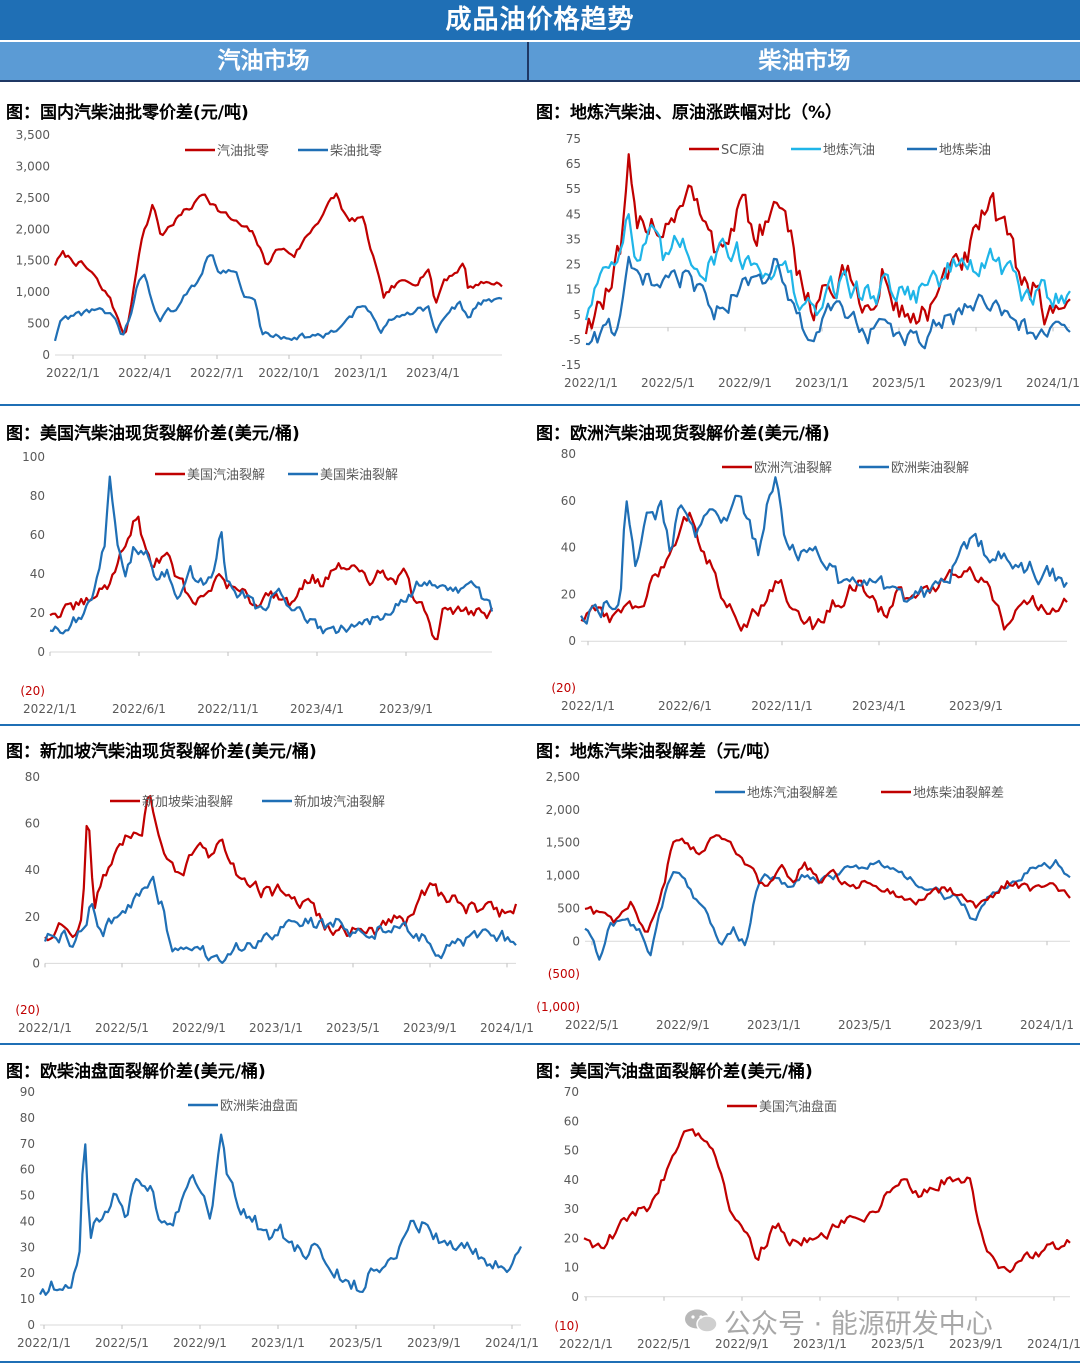 The height and width of the screenshot is (1366, 1080). Describe the element at coordinates (289, 373) in the screenshot. I see `x-tick-label: 2022/10/1` at that location.